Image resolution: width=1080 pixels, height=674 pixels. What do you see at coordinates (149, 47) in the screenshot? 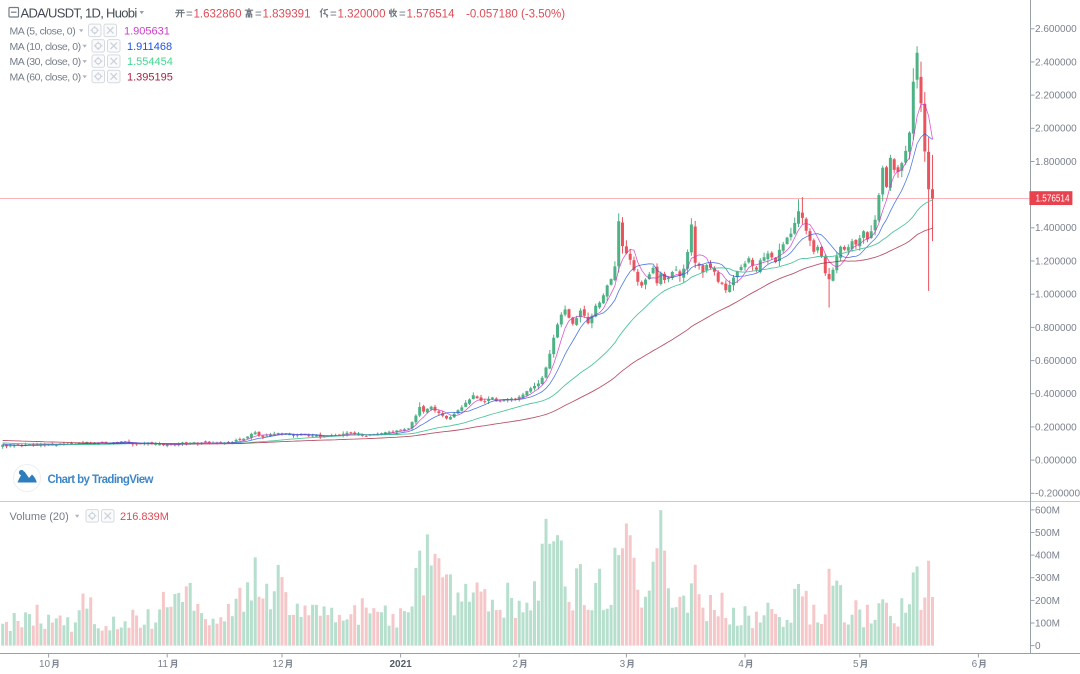
I see `svg-text: 1.911468` at bounding box center [149, 47].